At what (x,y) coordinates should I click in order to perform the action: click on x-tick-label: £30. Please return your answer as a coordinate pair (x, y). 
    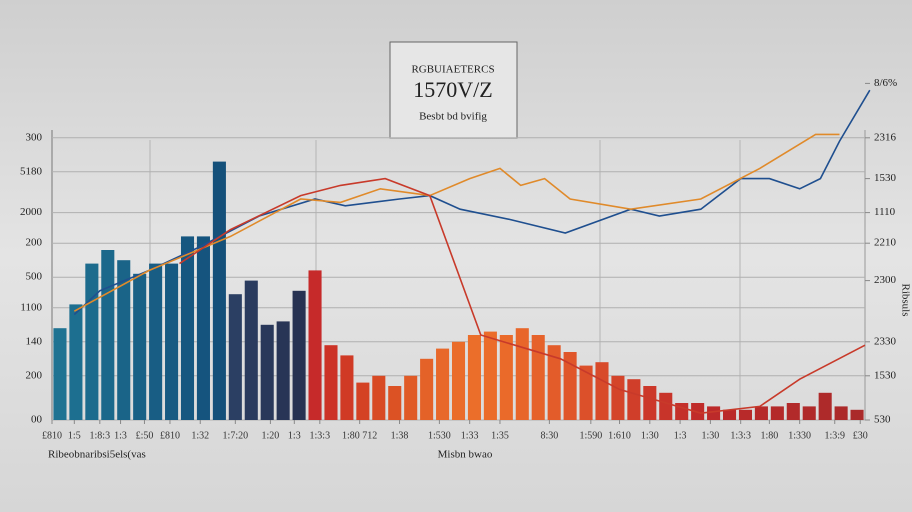
    Looking at the image, I should click on (860, 435).